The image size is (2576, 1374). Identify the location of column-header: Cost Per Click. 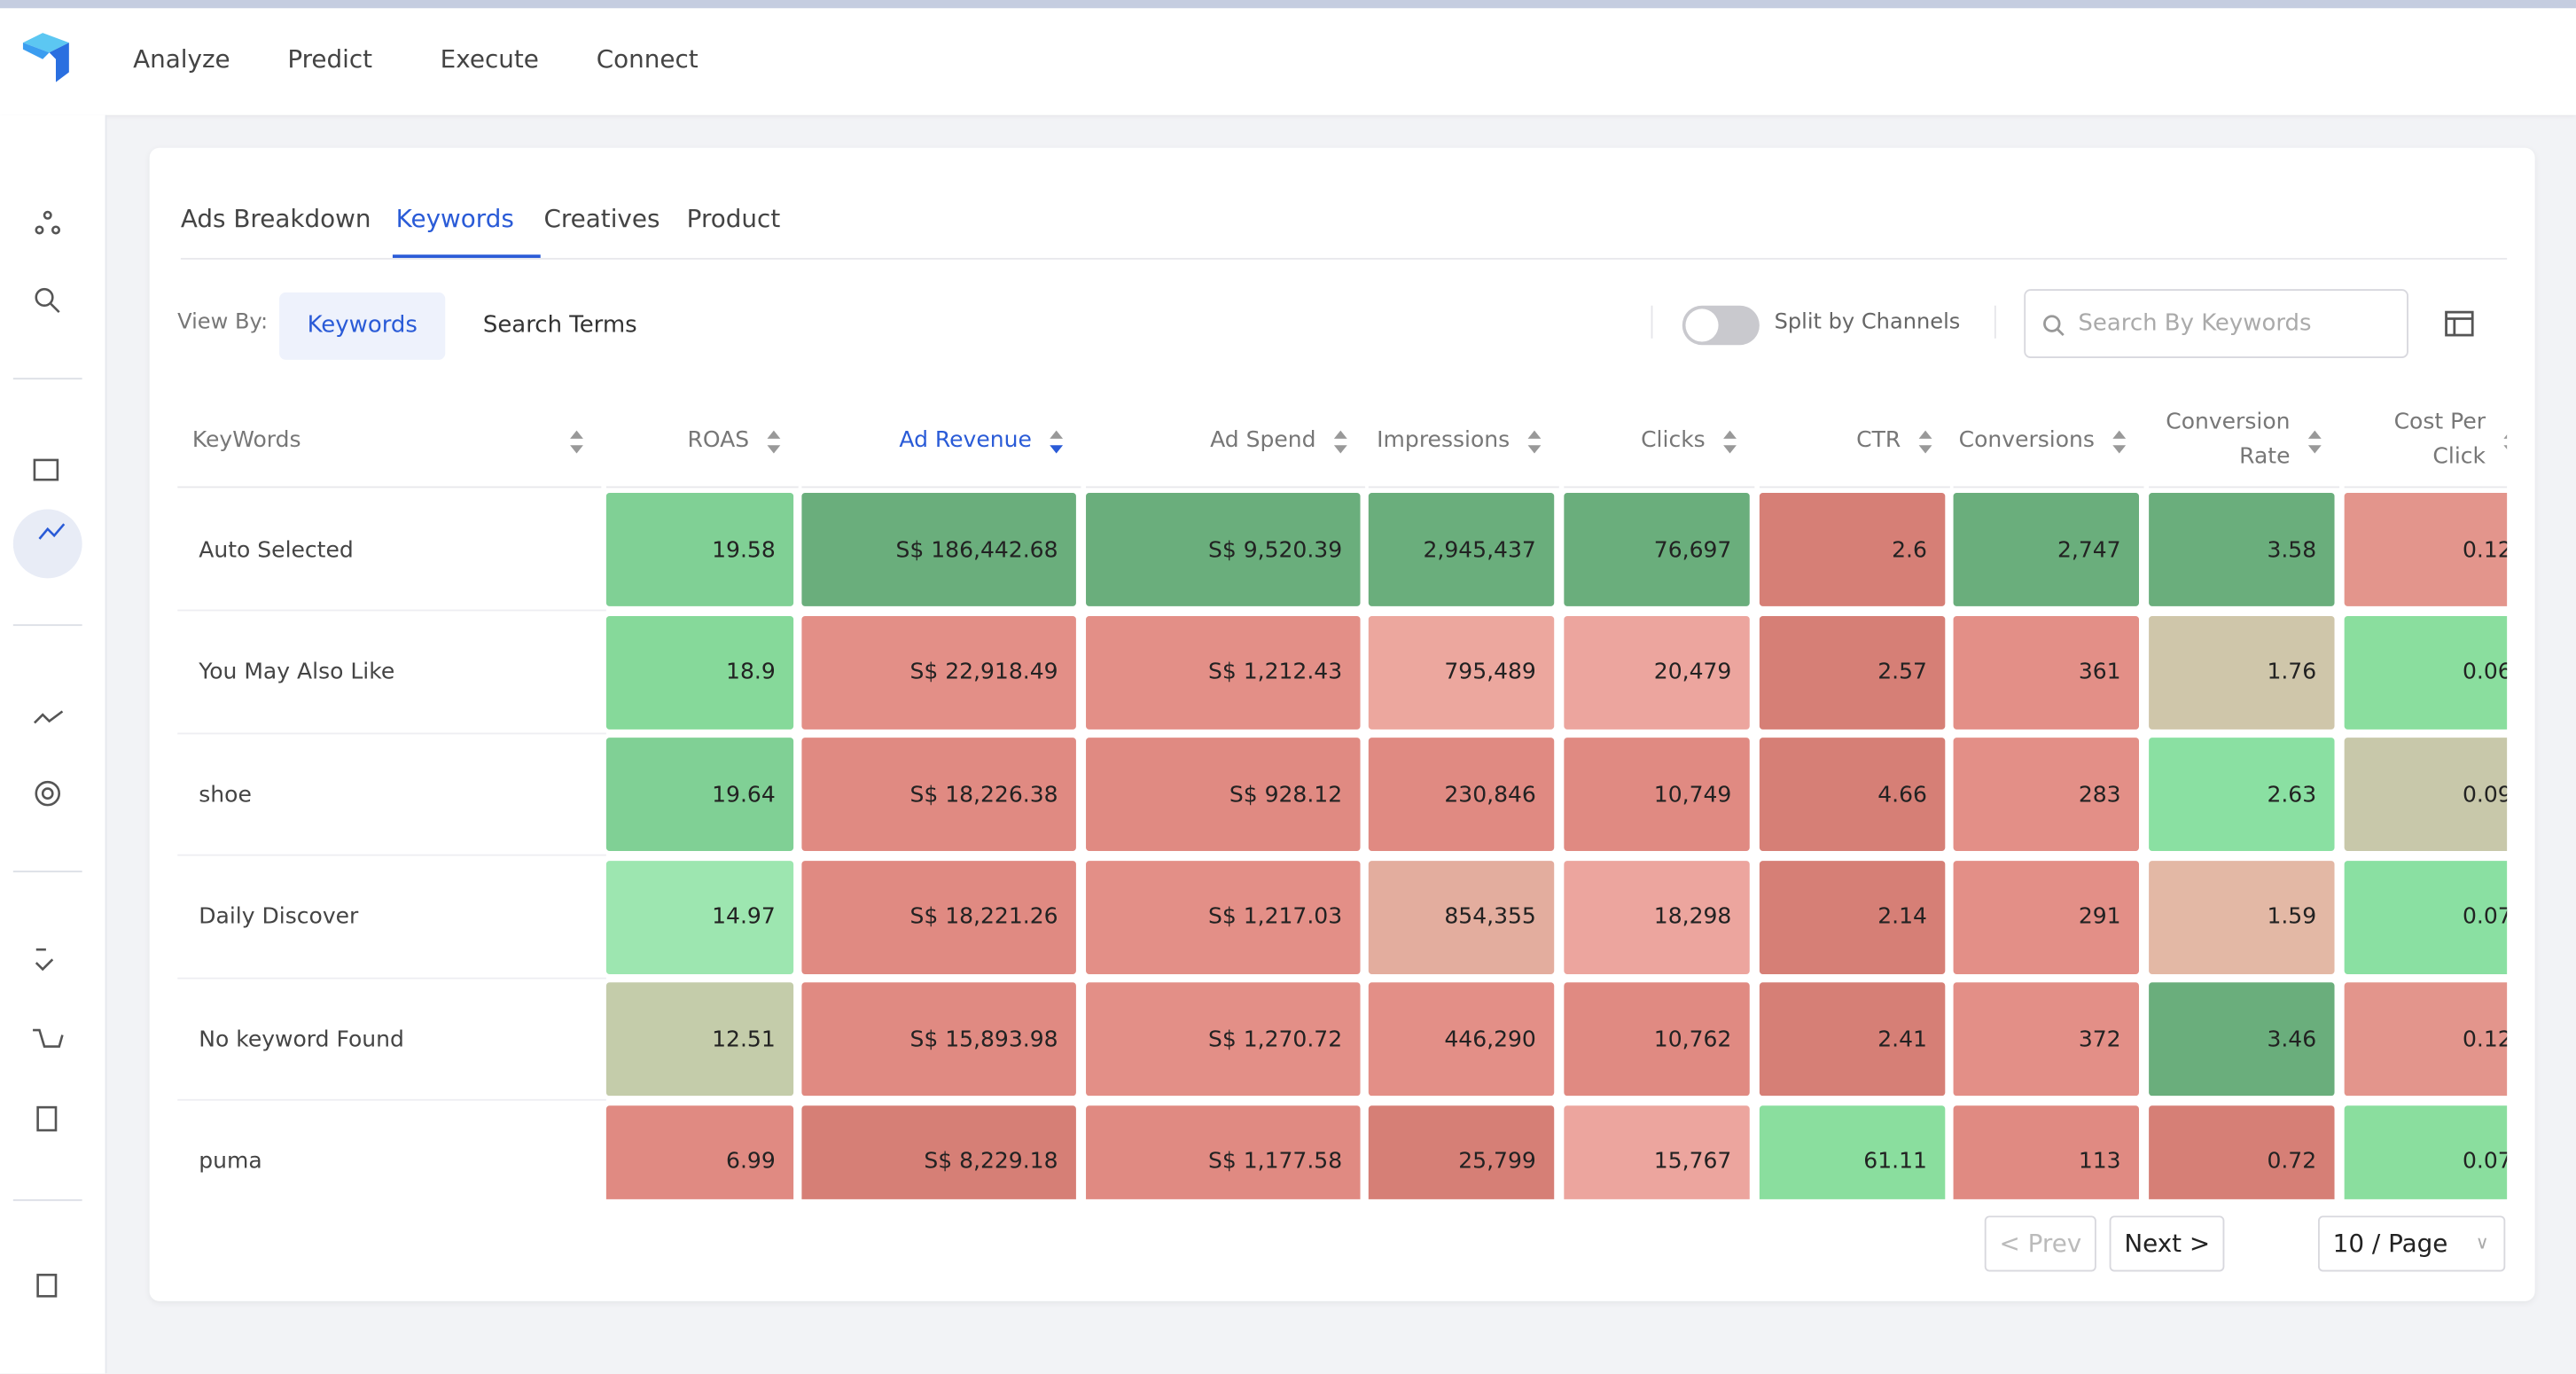
(2426, 441).